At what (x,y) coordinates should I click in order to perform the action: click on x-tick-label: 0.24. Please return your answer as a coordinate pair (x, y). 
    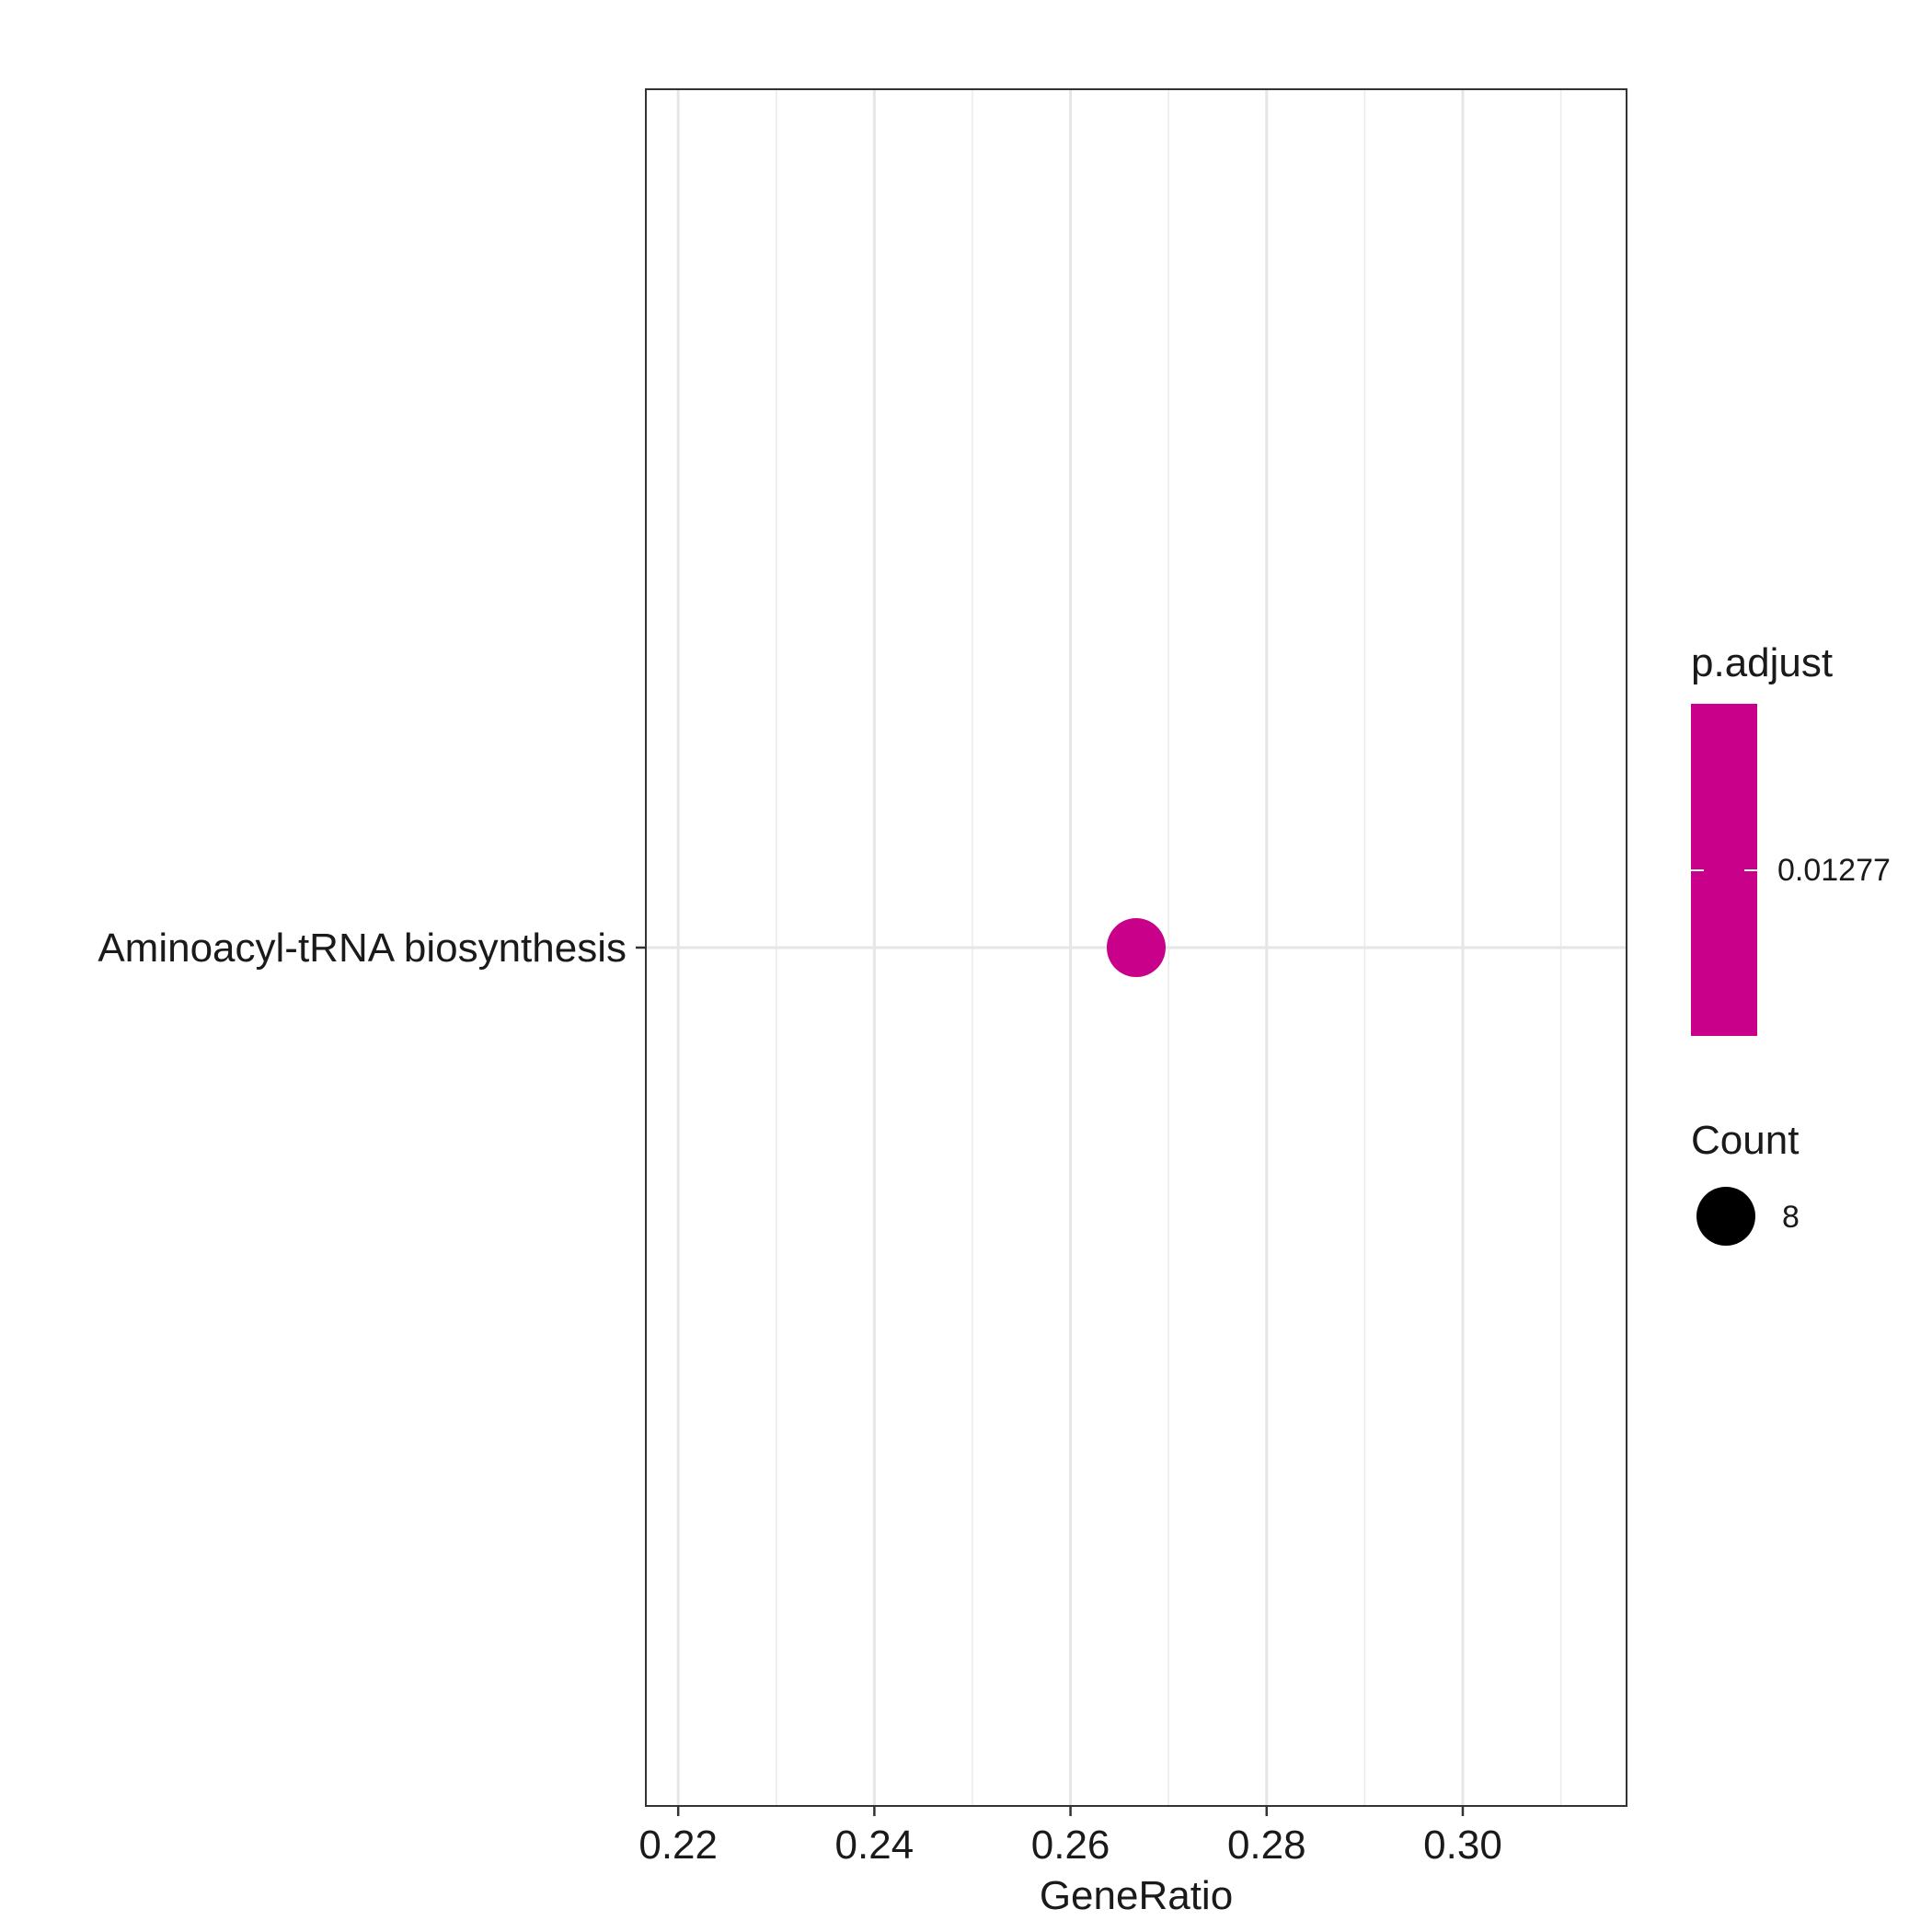
    Looking at the image, I should click on (874, 1845).